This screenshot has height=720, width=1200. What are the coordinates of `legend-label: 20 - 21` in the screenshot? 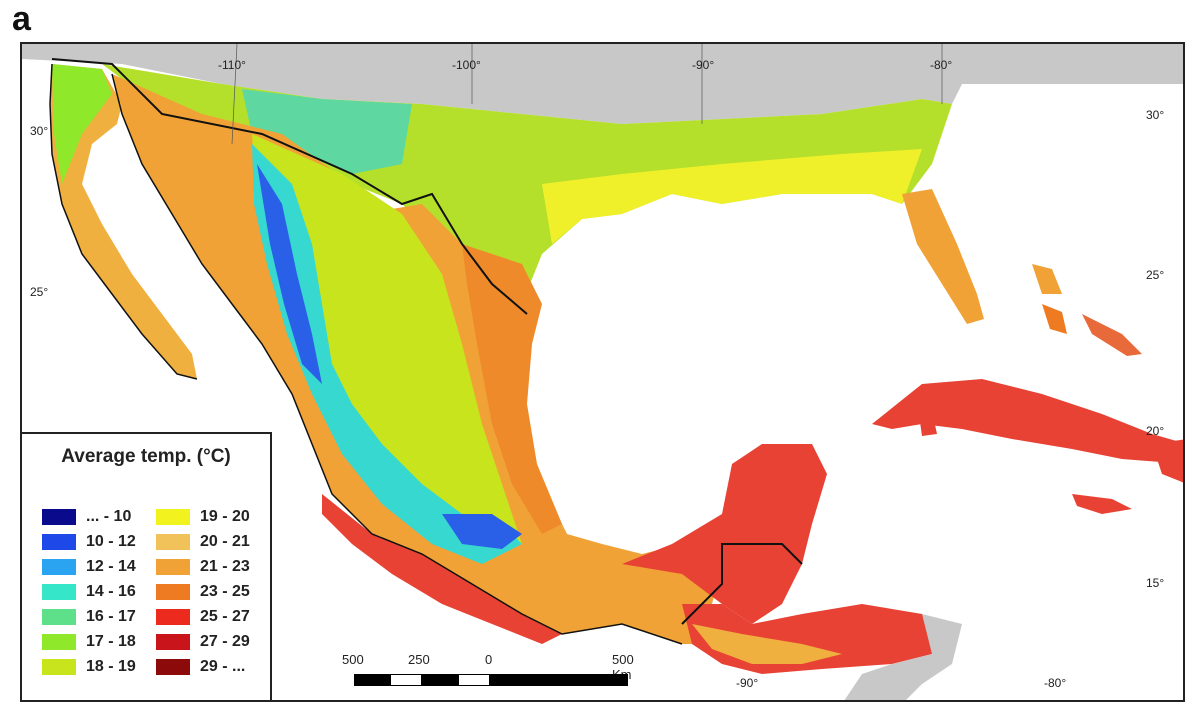 It's located at (225, 541).